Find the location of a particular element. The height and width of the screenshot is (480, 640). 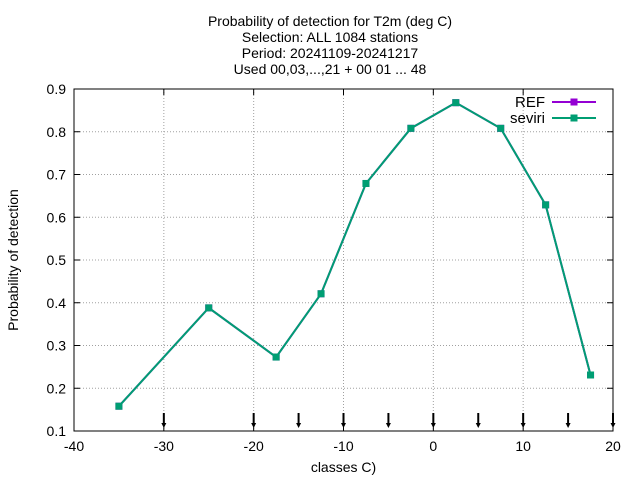

title-line: Selection: ALL 1084 stations is located at coordinates (330, 37).